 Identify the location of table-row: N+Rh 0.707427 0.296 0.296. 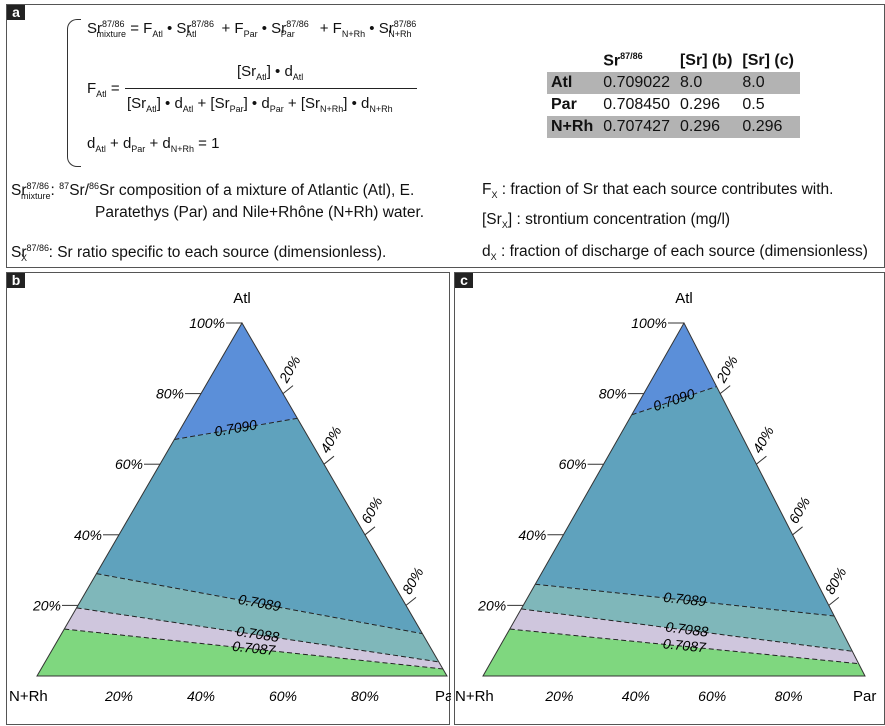
(673, 127).